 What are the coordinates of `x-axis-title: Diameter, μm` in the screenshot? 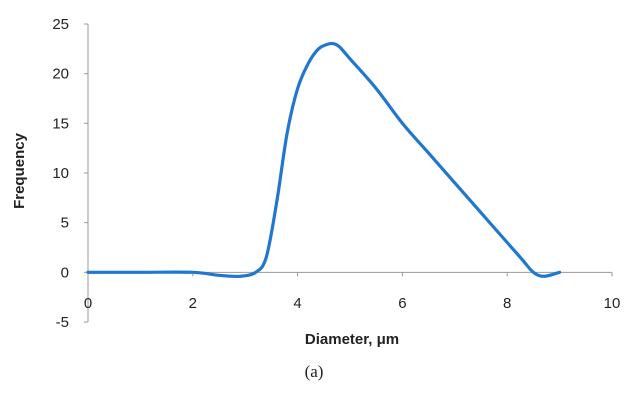 It's located at (352, 339).